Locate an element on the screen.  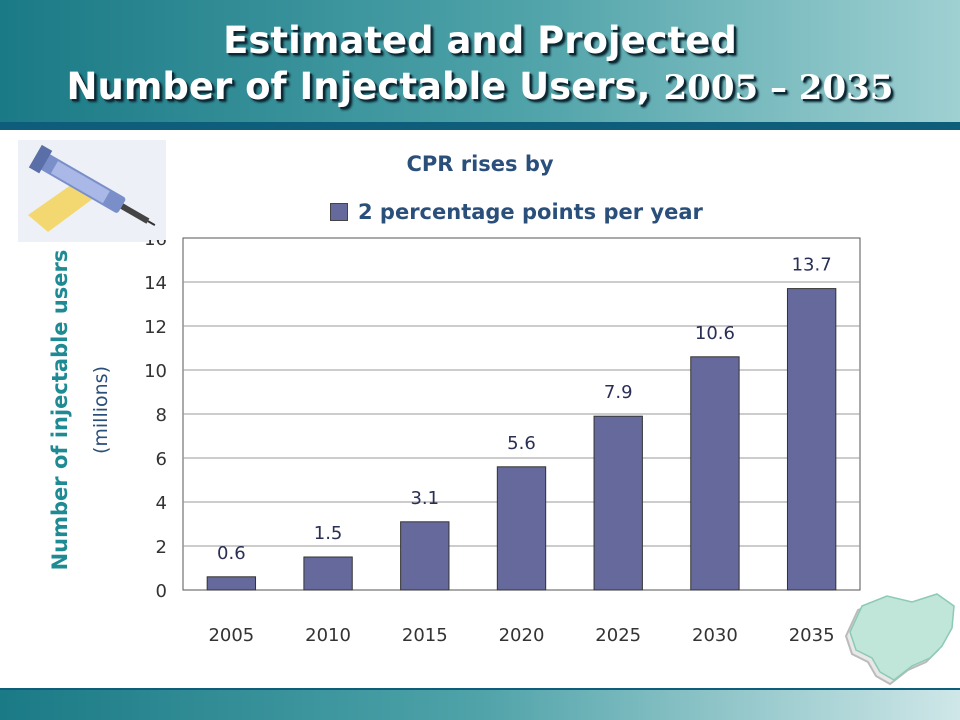
x-tick-label: 2030 is located at coordinates (715, 635).